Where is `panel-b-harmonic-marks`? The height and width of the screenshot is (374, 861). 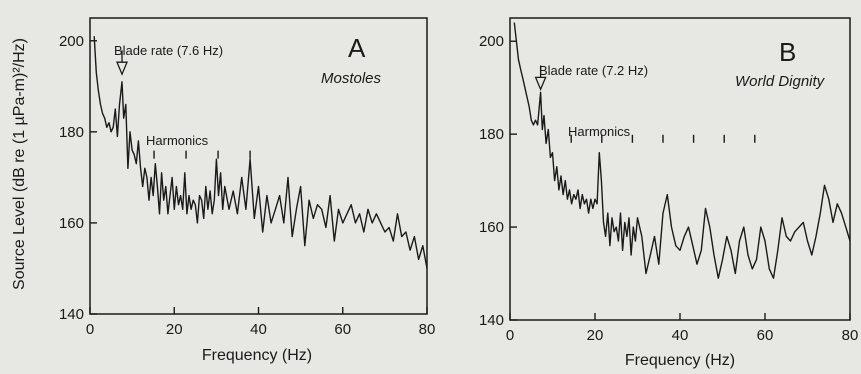 panel-b-harmonic-marks is located at coordinates (663, 138).